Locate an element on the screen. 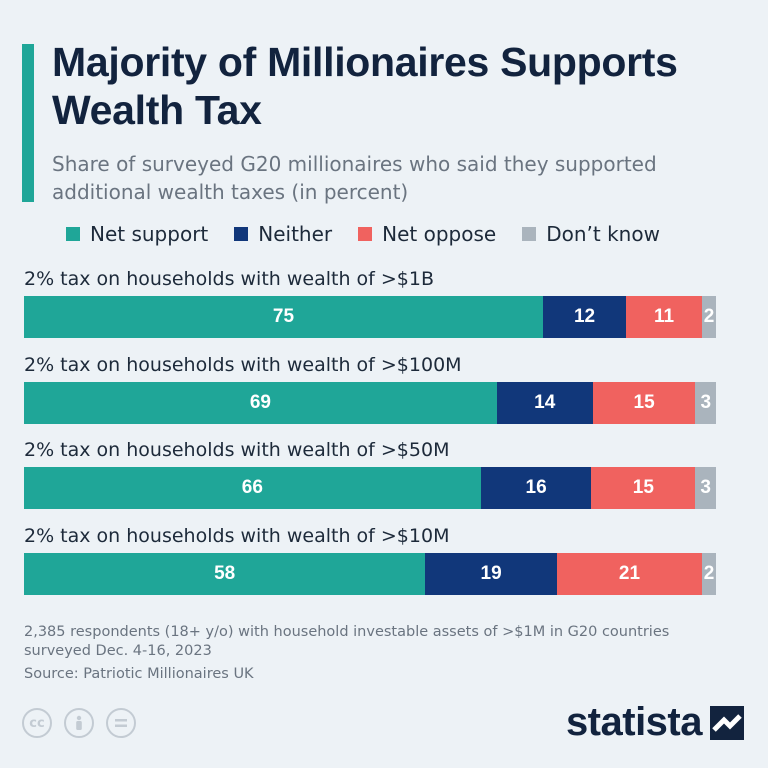 The image size is (768, 768). data-label: 21 is located at coordinates (629, 573).